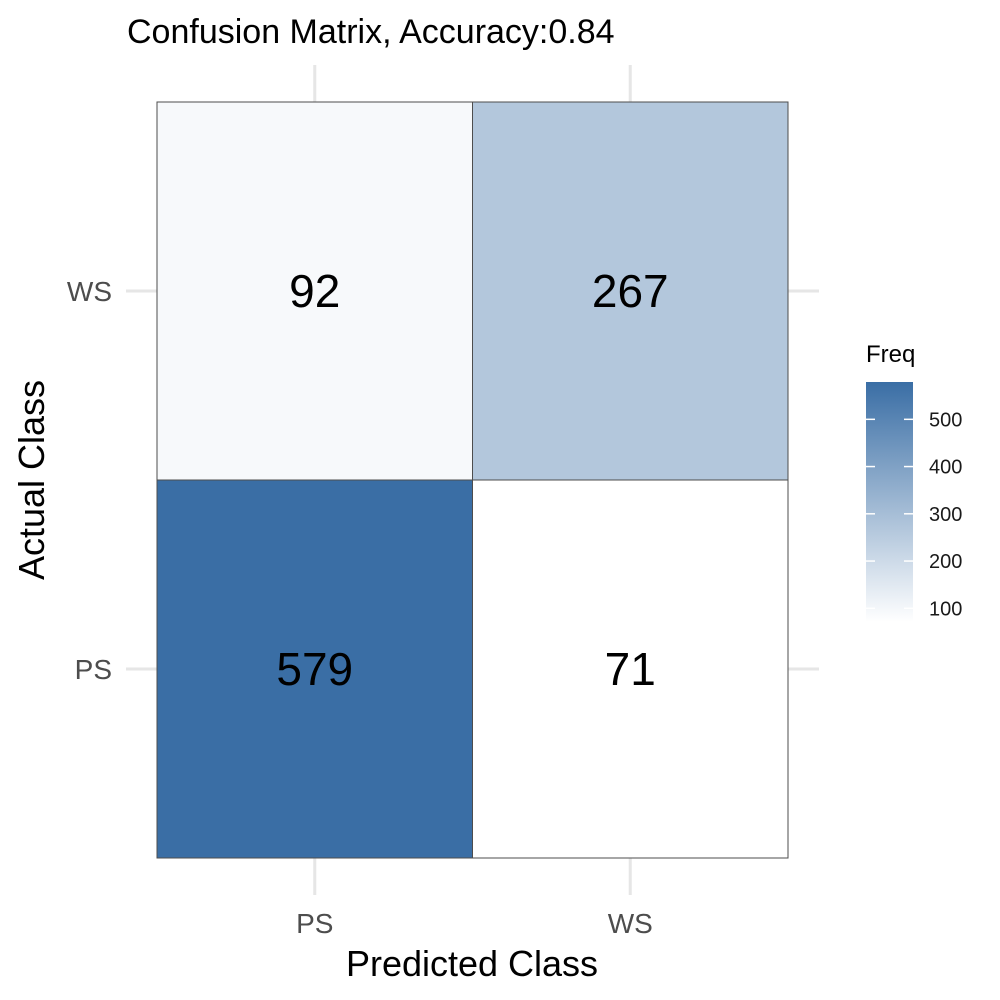 This screenshot has width=1000, height=1000. I want to click on tile-actual-ws-predicted-ps, so click(314, 291).